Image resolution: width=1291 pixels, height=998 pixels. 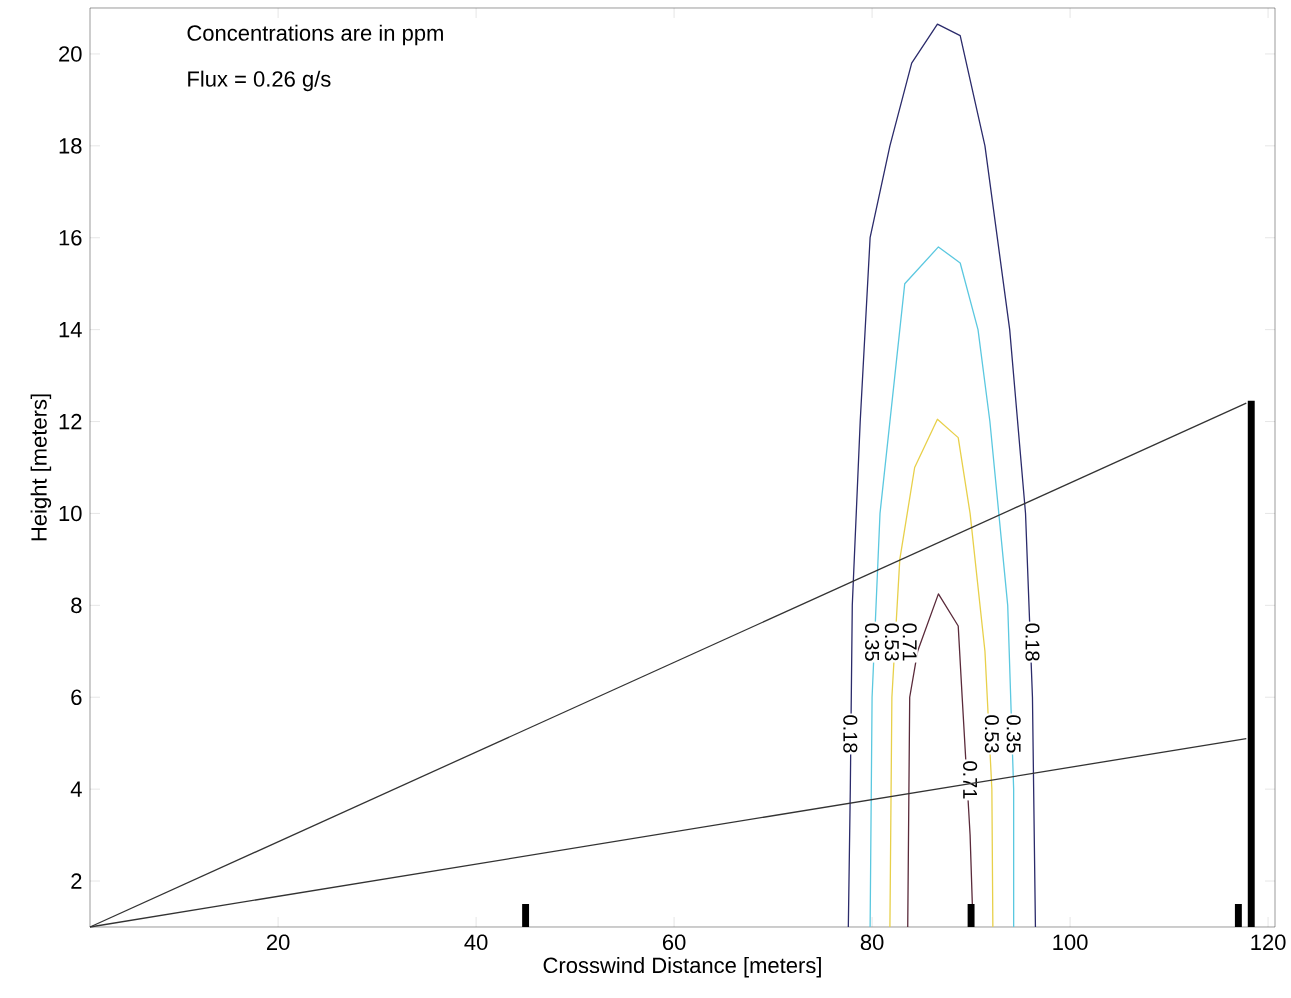 I want to click on y-tick-label: 20, so click(x=70, y=54).